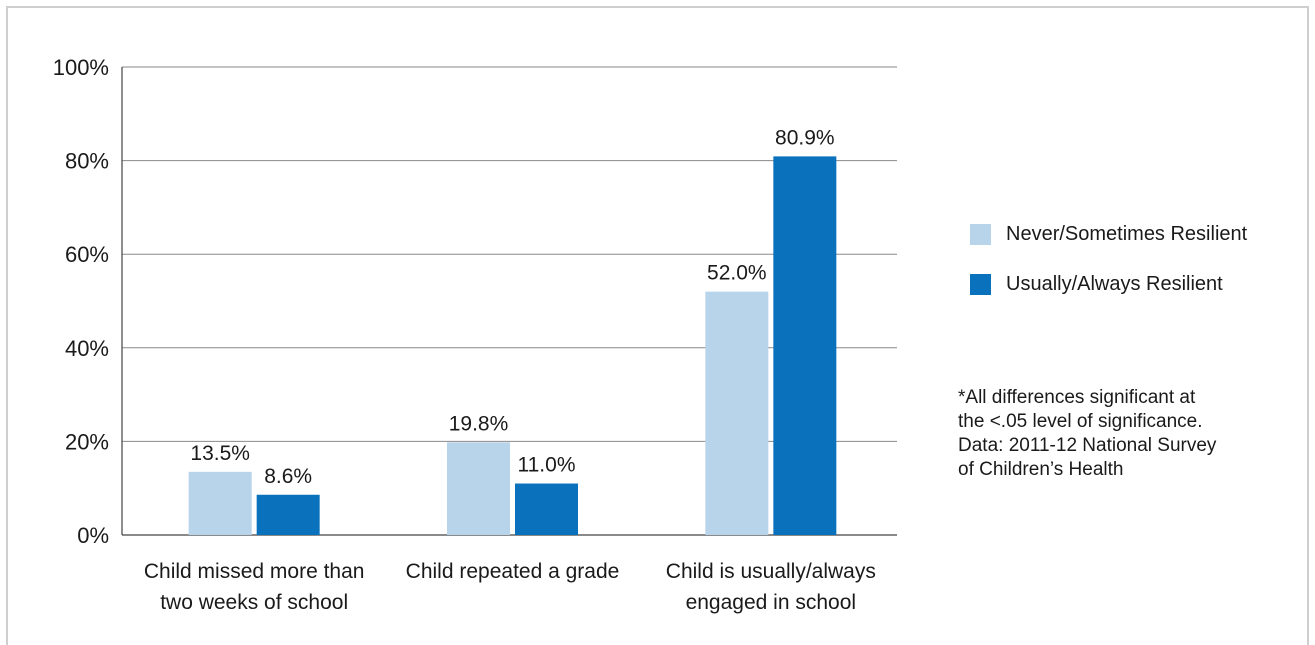 The height and width of the screenshot is (645, 1315). Describe the element at coordinates (547, 465) in the screenshot. I see `data-label: 11.0%` at that location.